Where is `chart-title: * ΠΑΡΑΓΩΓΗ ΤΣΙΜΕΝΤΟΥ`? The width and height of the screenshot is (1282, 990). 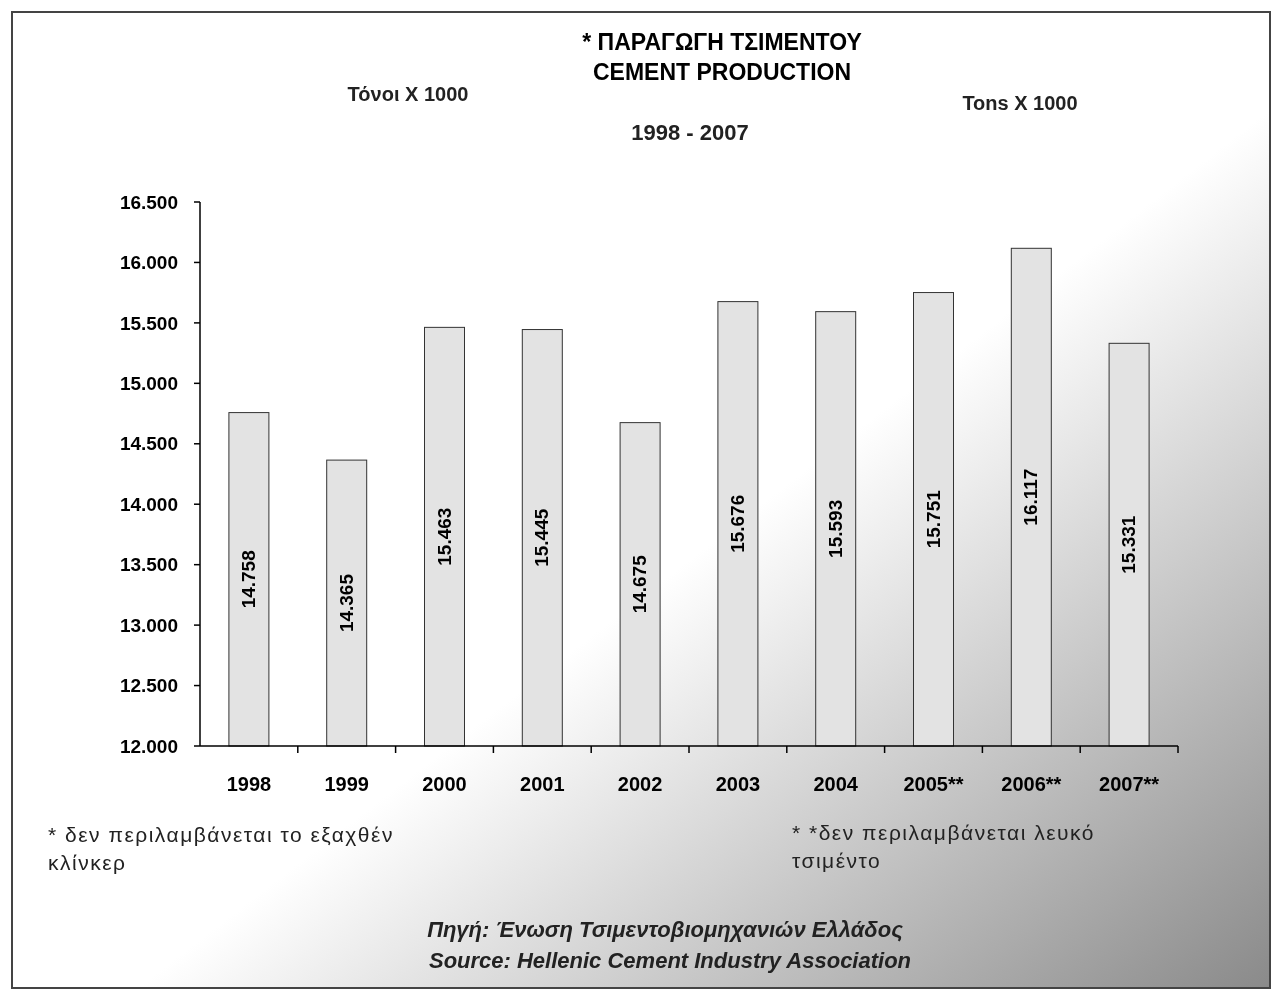 chart-title: * ΠΑΡΑΓΩΓΗ ΤΣΙΜΕΝΤΟΥ is located at coordinates (722, 42).